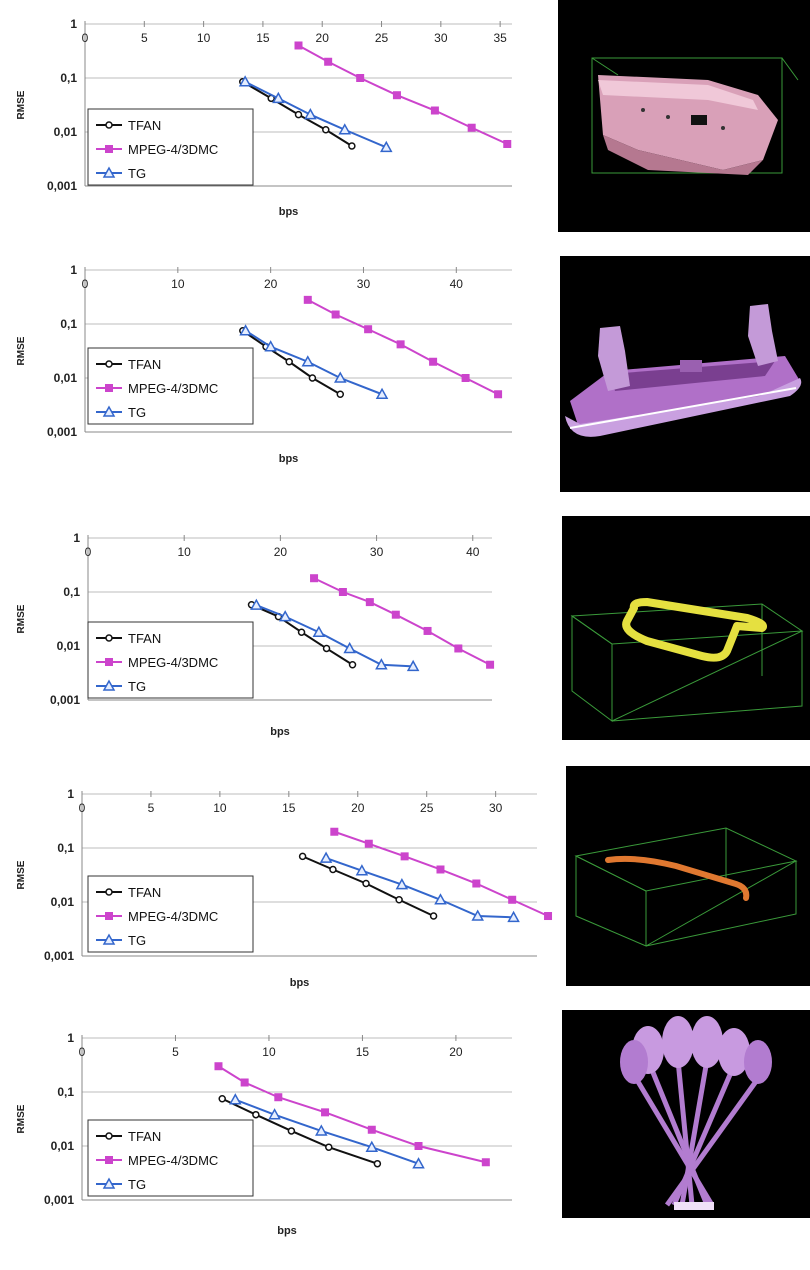  I want to click on x-axis-label: bps, so click(289, 459).